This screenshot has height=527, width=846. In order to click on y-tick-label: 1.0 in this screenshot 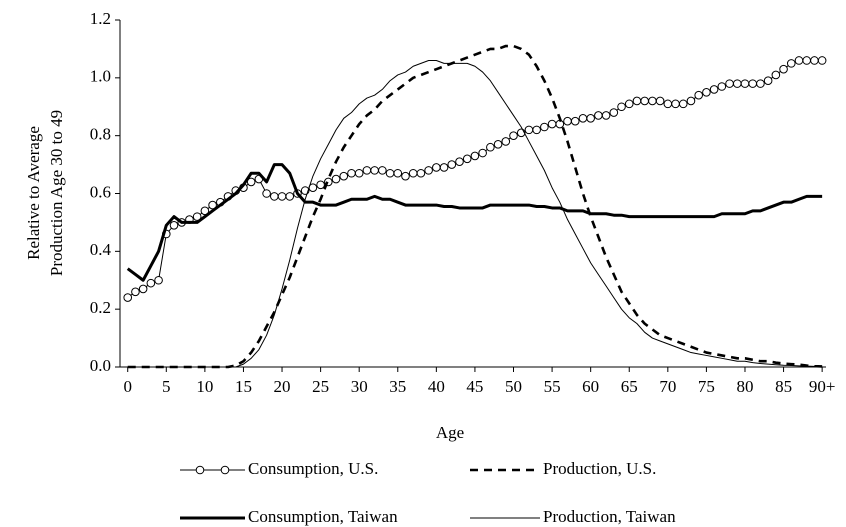, I will do `click(100, 76)`.